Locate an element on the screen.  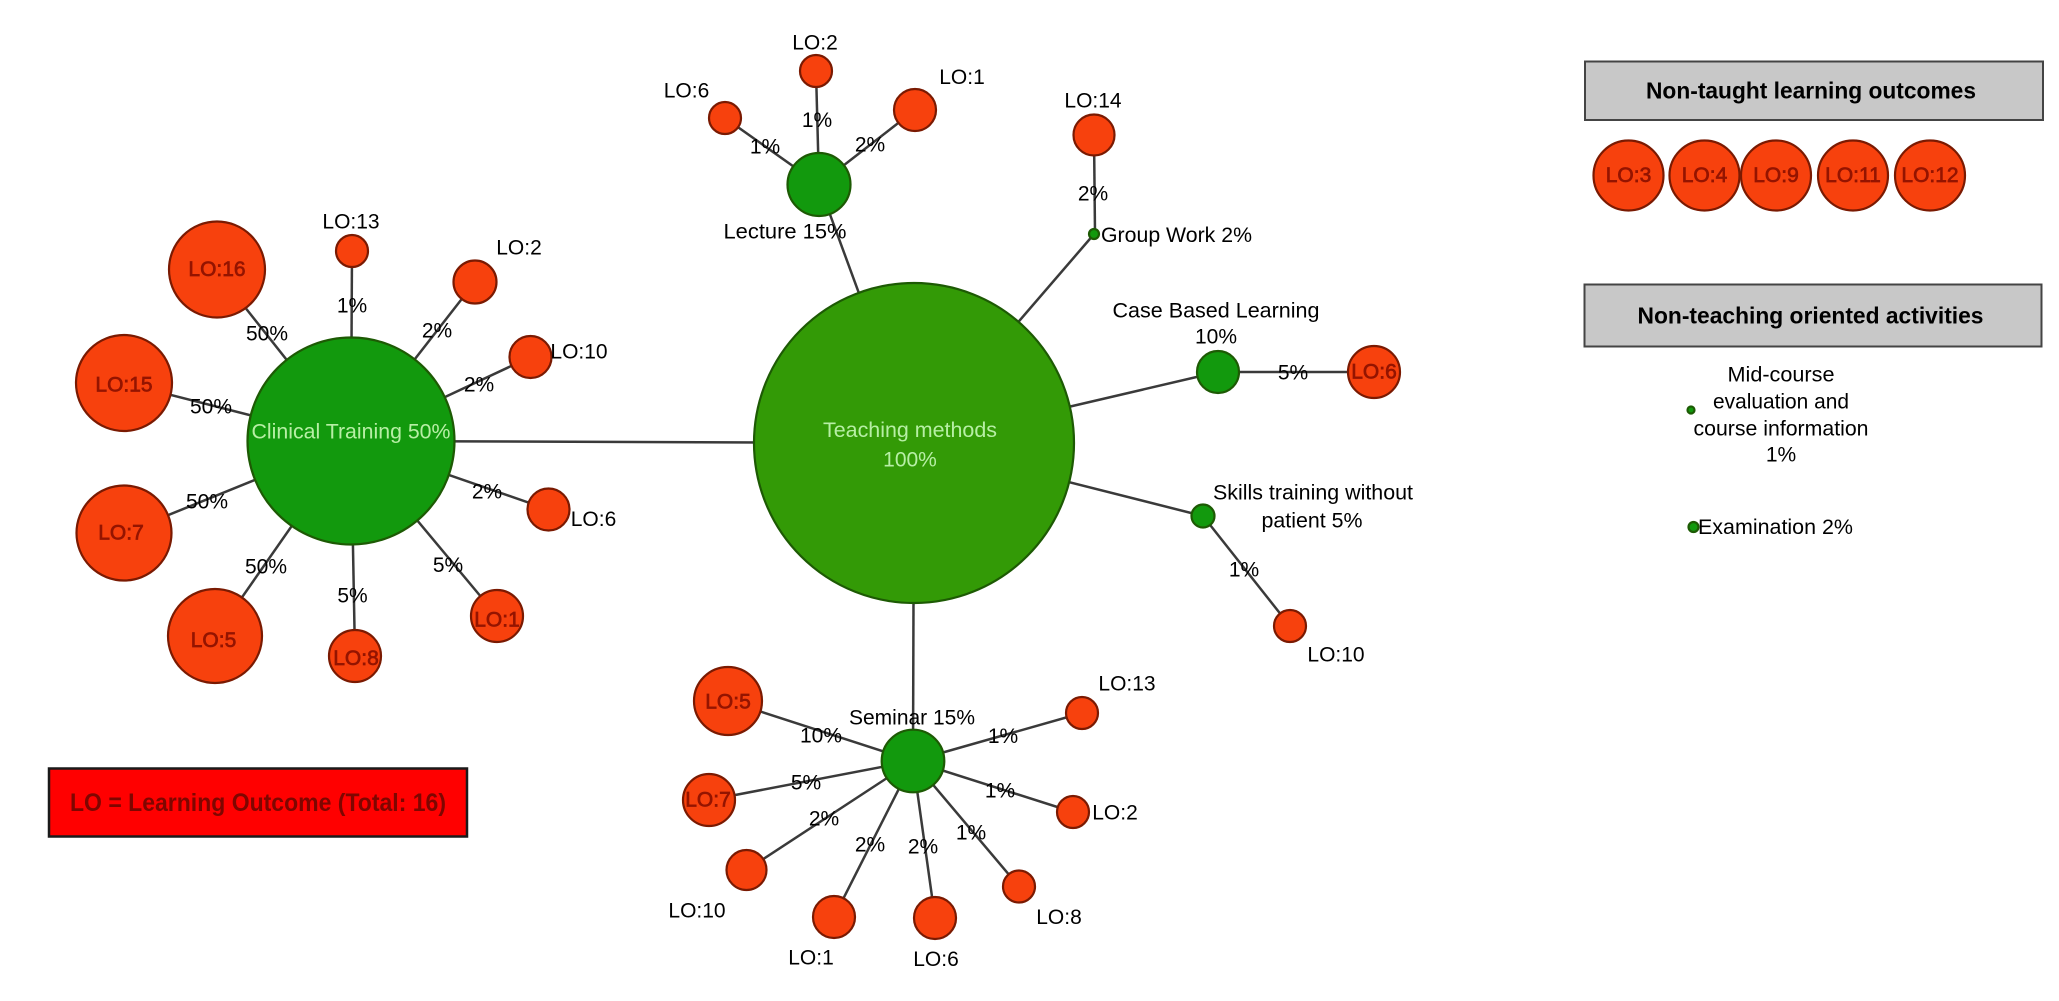
svg-text: LO:15 is located at coordinates (123, 385).